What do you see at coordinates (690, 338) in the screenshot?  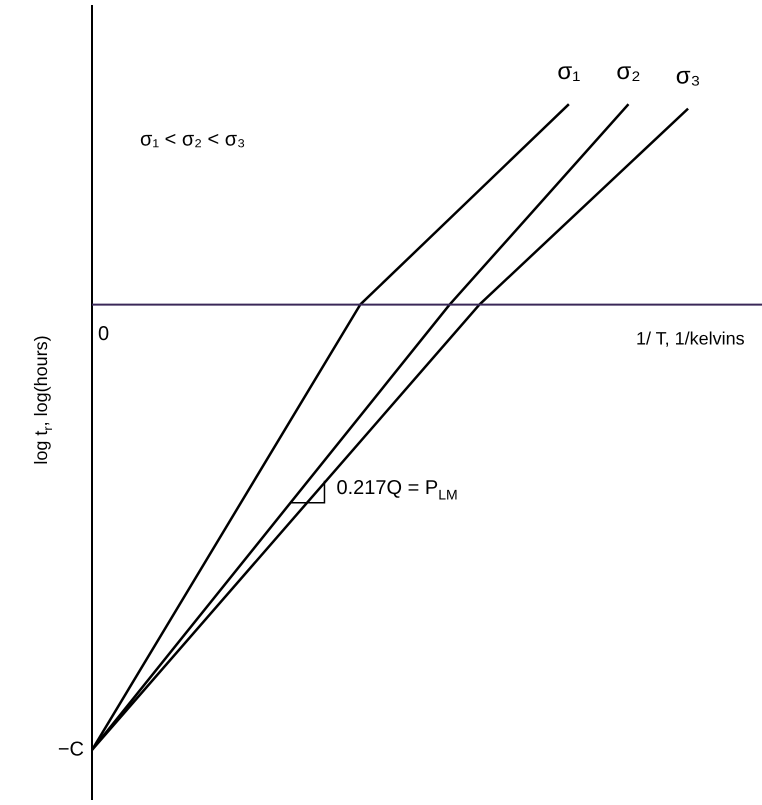 I see `annotation: 1/ T, 1/kelvins` at bounding box center [690, 338].